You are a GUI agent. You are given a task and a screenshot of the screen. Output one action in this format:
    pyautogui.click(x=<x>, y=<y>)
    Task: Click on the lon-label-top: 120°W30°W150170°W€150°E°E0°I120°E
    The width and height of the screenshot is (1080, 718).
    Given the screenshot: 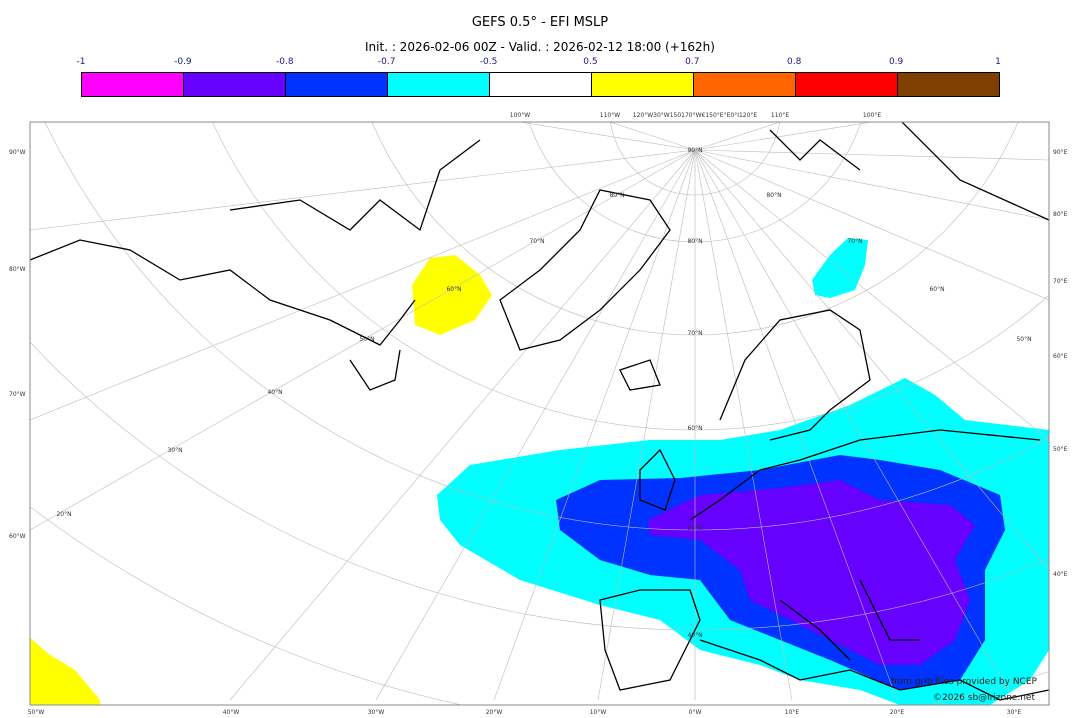 What is the action you would take?
    pyautogui.click(x=695, y=115)
    